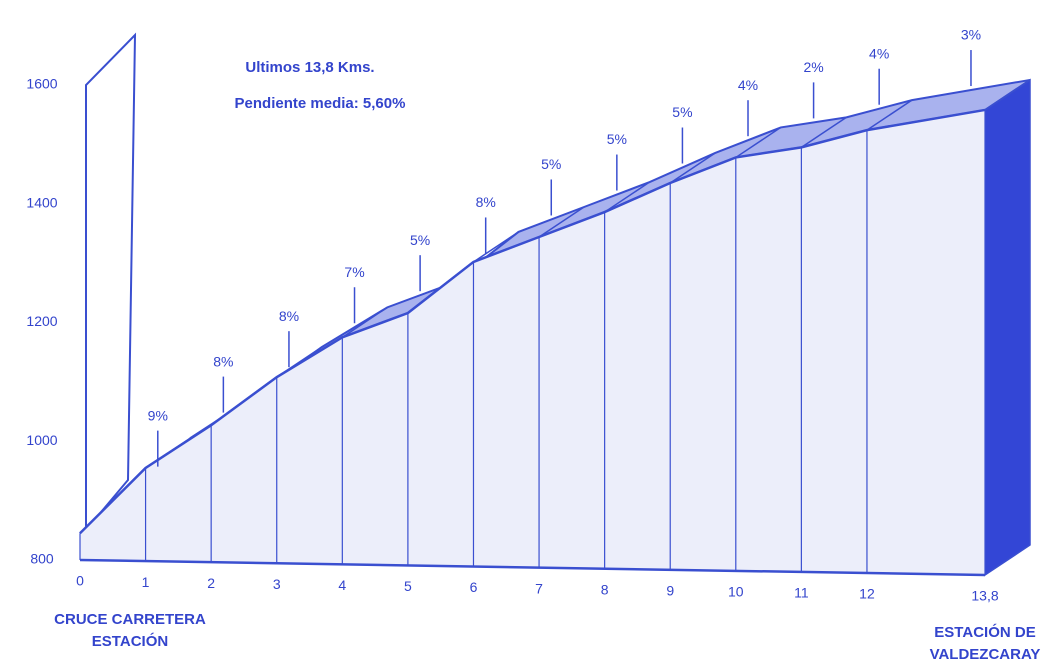 The height and width of the screenshot is (663, 1058). I want to click on x-tick-label: 8, so click(605, 589).